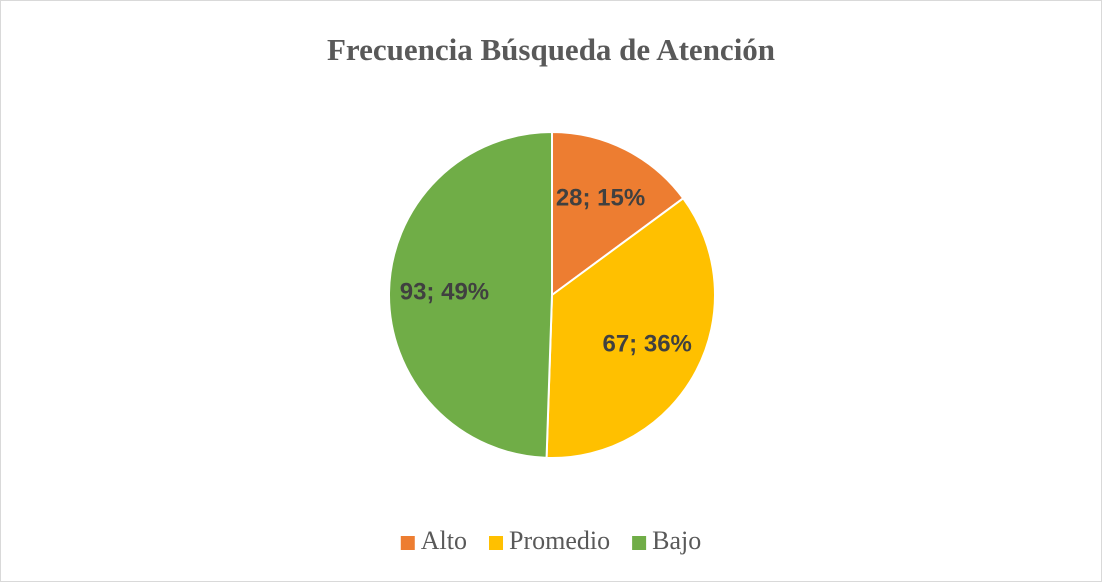  What do you see at coordinates (646, 343) in the screenshot?
I see `data-label: 67; 36%` at bounding box center [646, 343].